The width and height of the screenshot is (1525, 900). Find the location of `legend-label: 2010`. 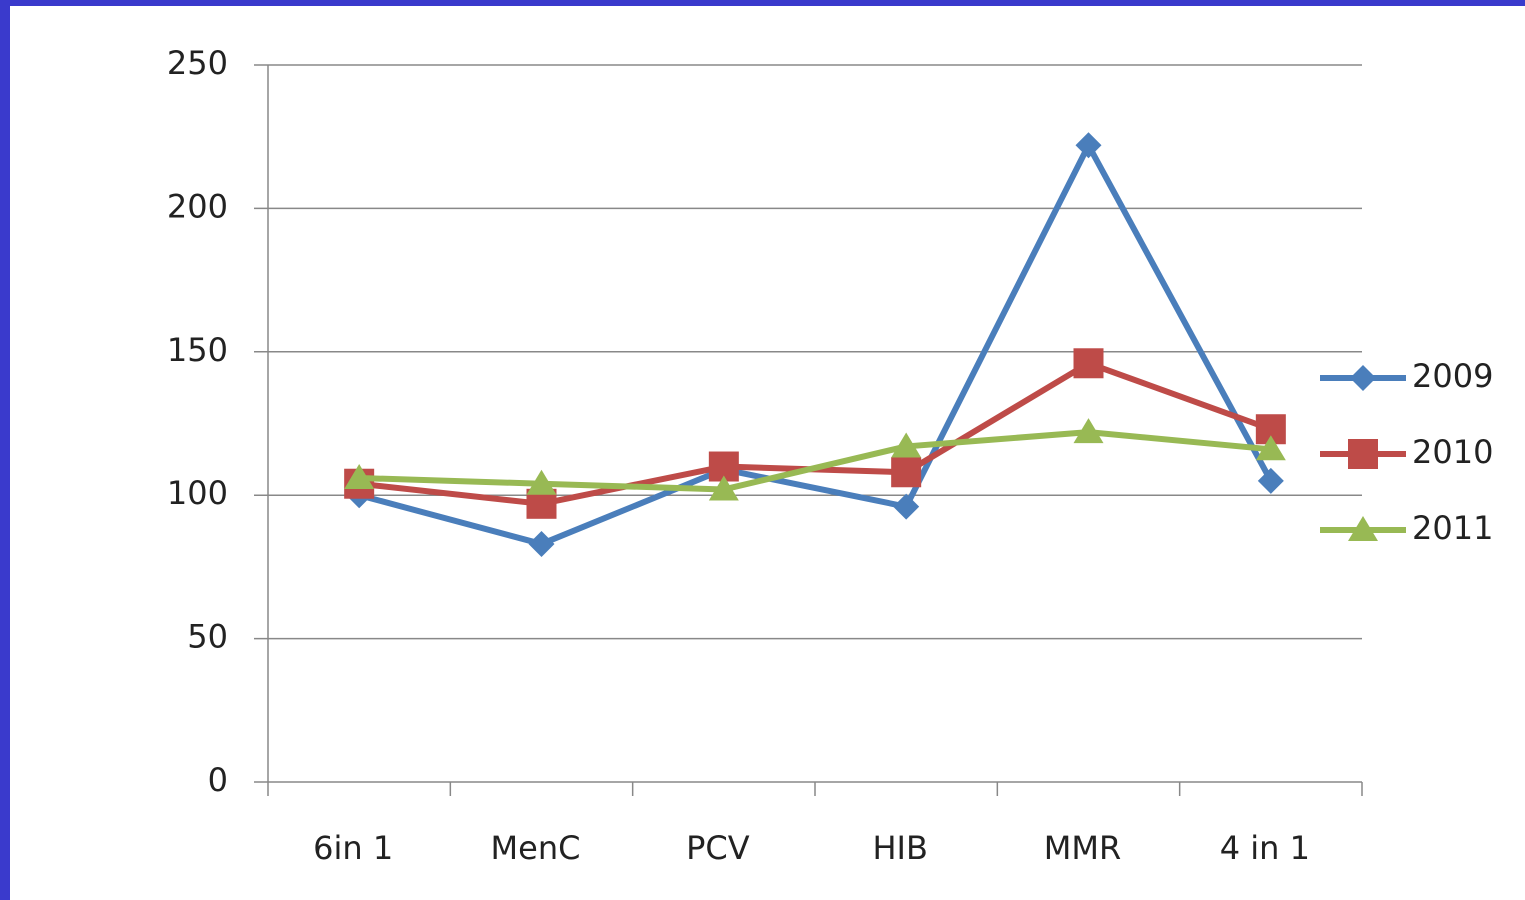

legend-label: 2010 is located at coordinates (1452, 452).